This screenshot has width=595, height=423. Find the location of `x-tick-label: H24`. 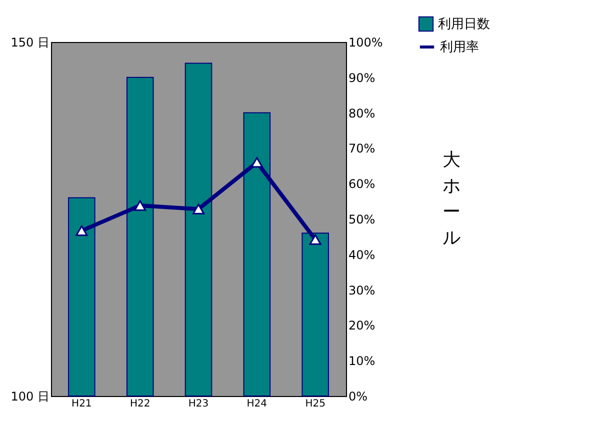

x-tick-label: H24 is located at coordinates (257, 404).